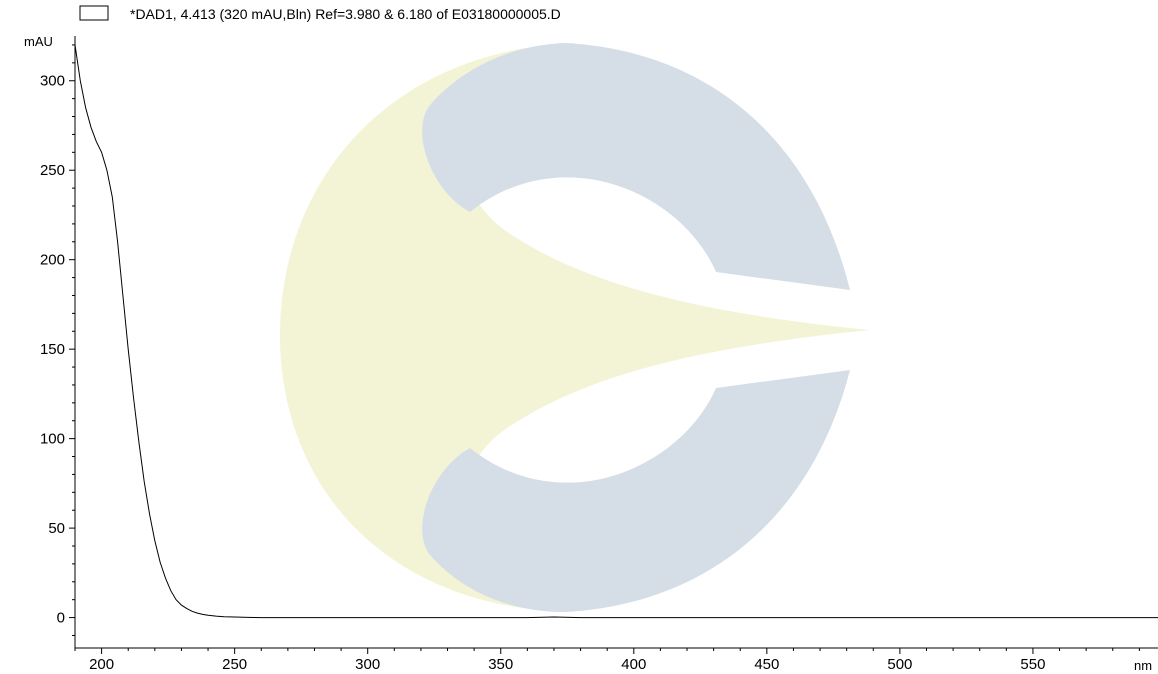 Image resolution: width=1158 pixels, height=674 pixels. Describe the element at coordinates (899, 664) in the screenshot. I see `x-tick-label: 500` at that location.